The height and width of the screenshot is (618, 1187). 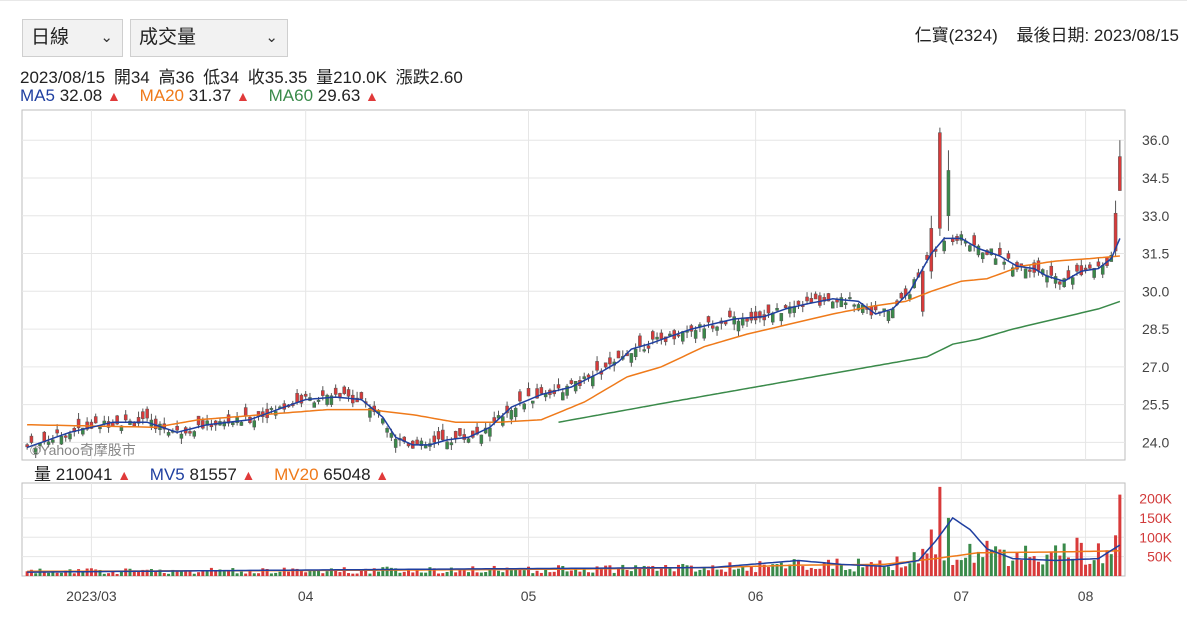 What do you see at coordinates (209, 38) in the screenshot?
I see `indicator-dropdown: 成交量 ⌄` at bounding box center [209, 38].